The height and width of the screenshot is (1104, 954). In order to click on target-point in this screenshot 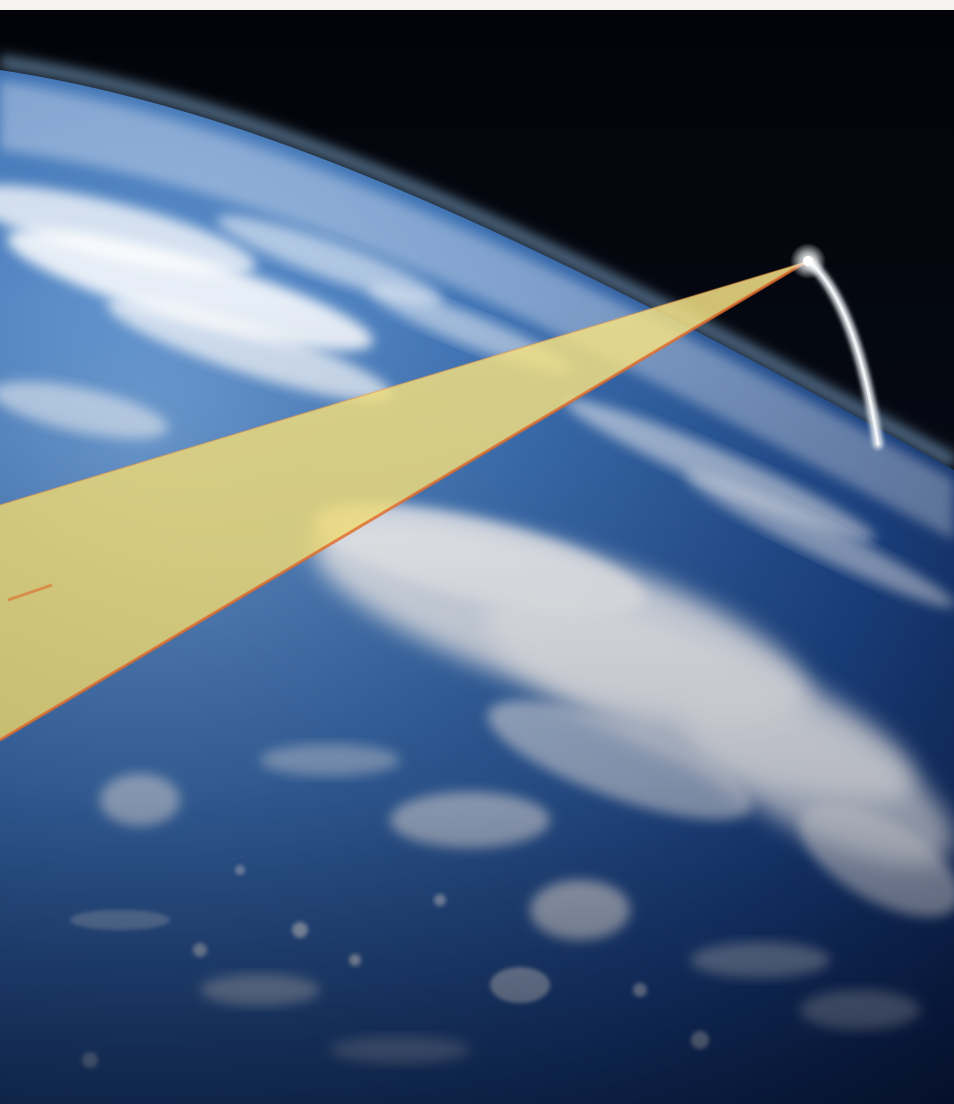, I will do `click(808, 261)`.